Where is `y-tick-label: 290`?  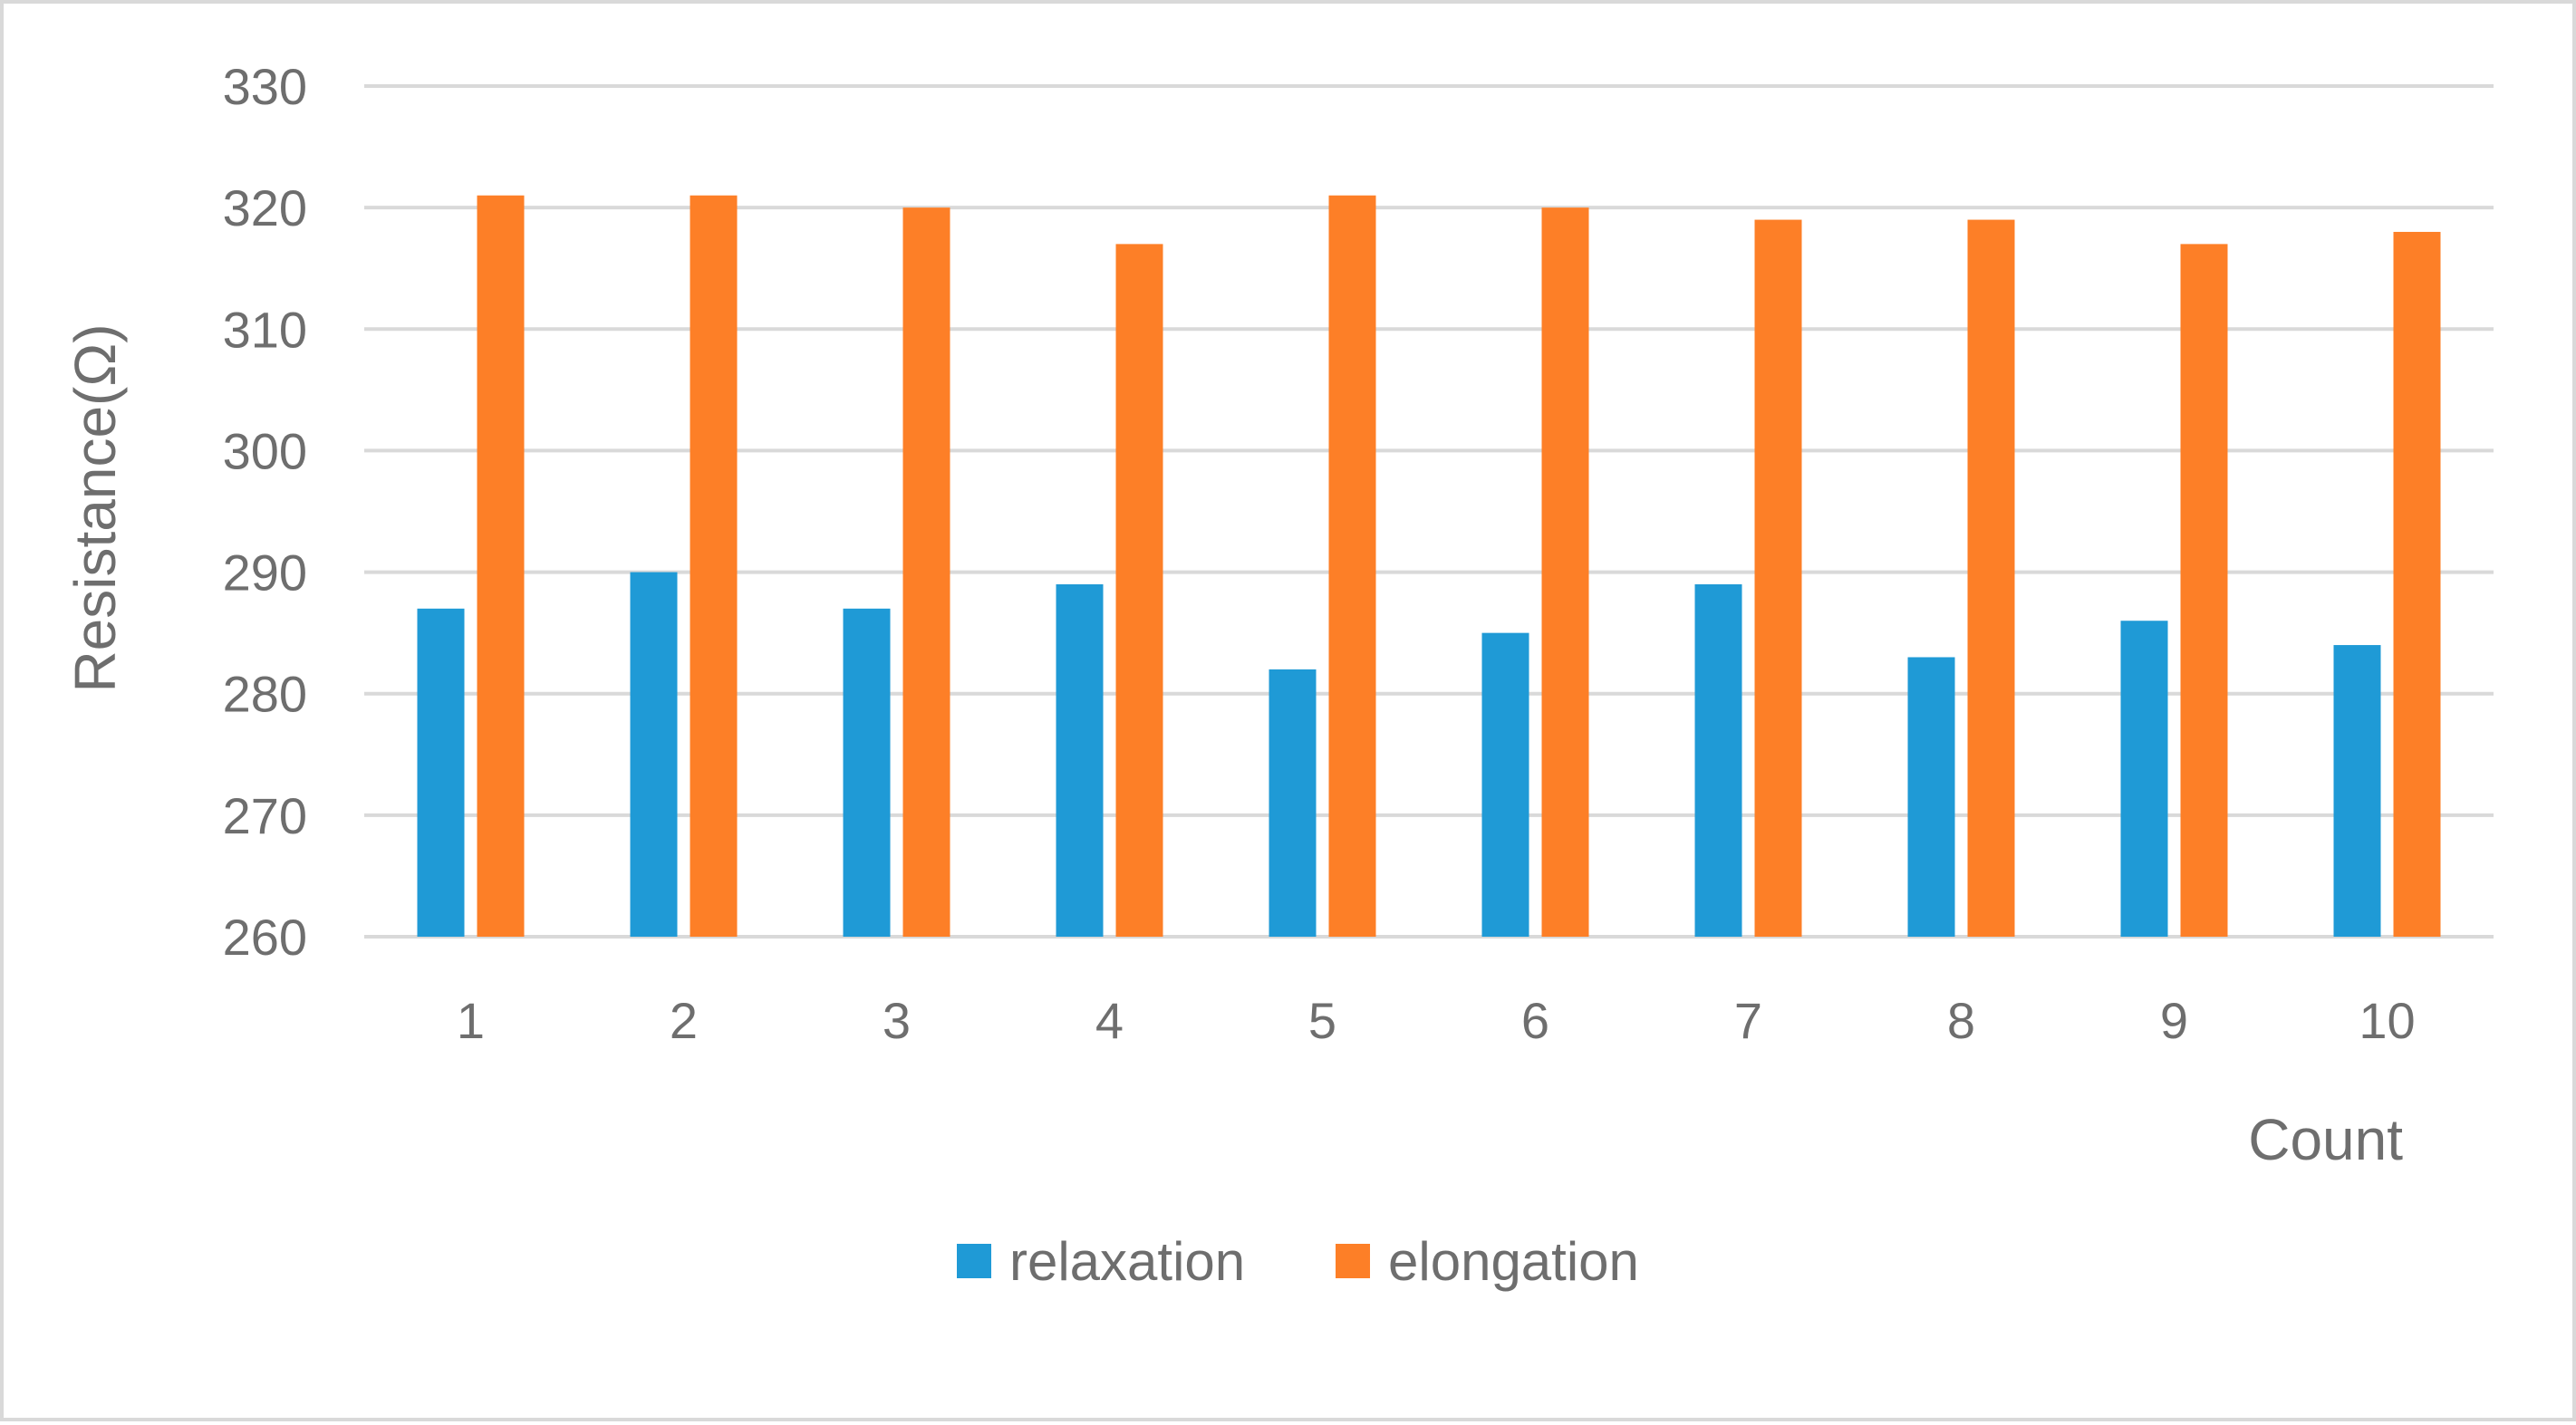 y-tick-label: 290 is located at coordinates (265, 573).